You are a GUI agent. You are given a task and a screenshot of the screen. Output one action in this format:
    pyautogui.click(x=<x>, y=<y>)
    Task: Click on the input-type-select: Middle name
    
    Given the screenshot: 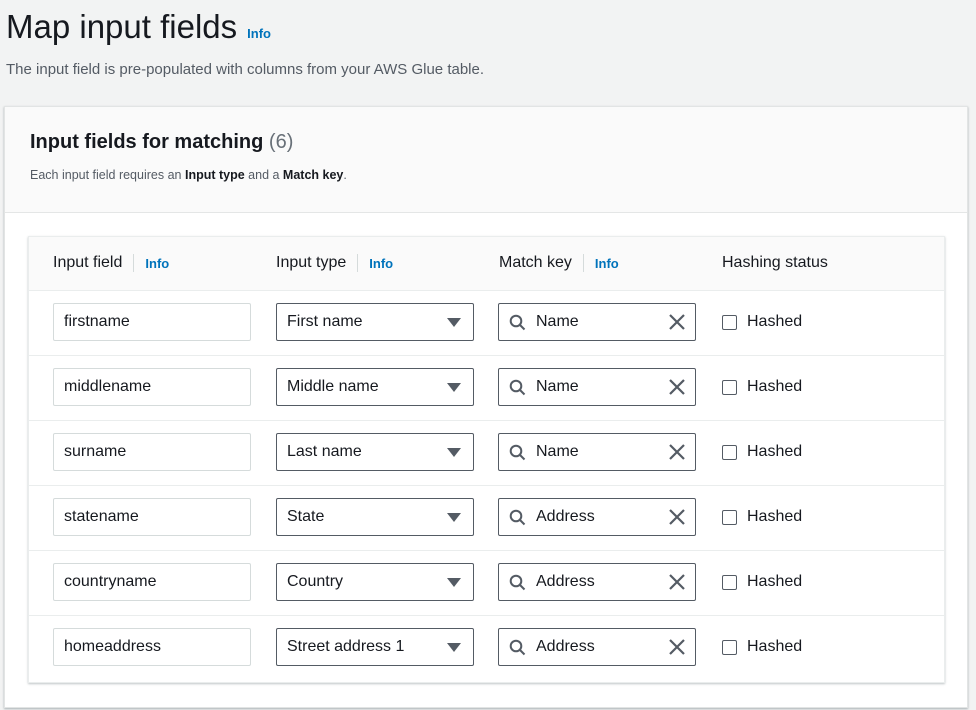 What is the action you would take?
    pyautogui.click(x=375, y=387)
    